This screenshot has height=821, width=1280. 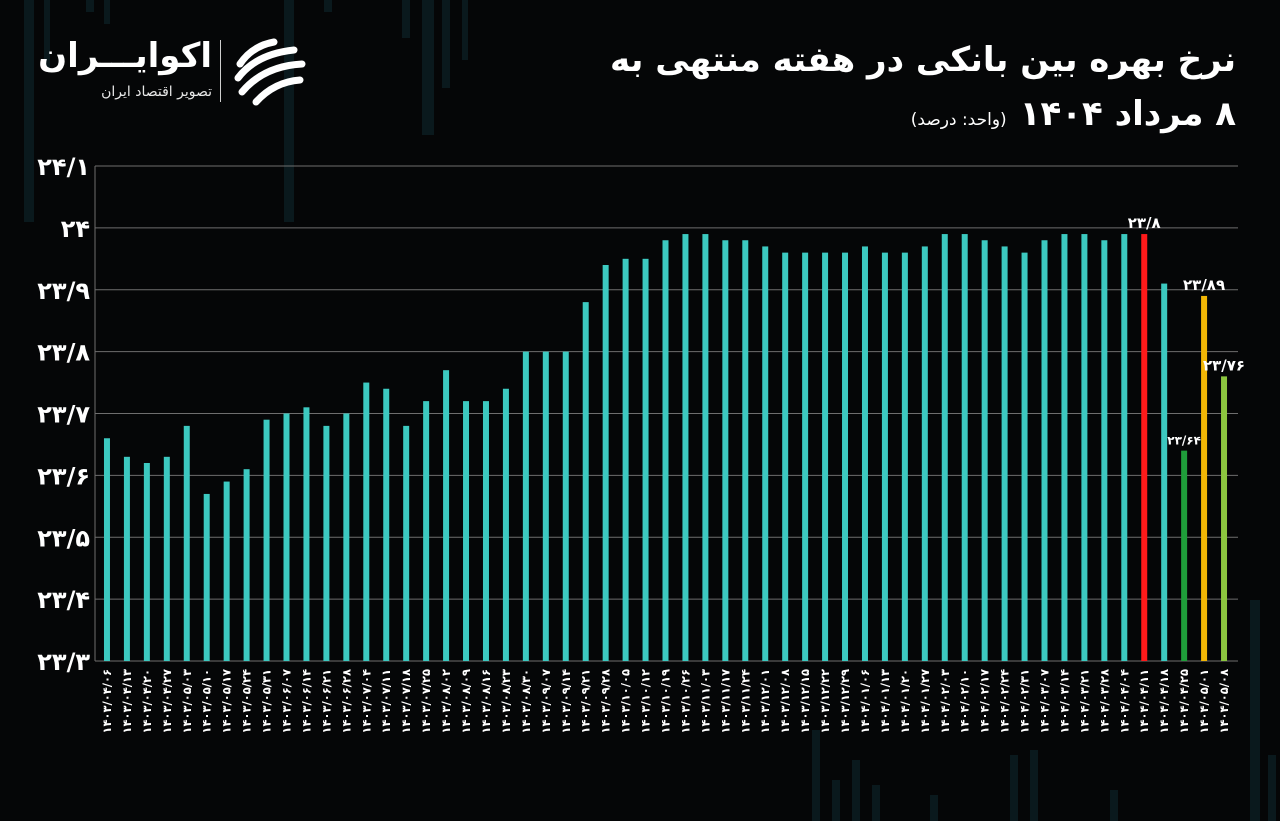 What do you see at coordinates (666, 701) in the screenshot?
I see `x-tick-label: ۱۴۰۳/۱۰/۱۹` at bounding box center [666, 701].